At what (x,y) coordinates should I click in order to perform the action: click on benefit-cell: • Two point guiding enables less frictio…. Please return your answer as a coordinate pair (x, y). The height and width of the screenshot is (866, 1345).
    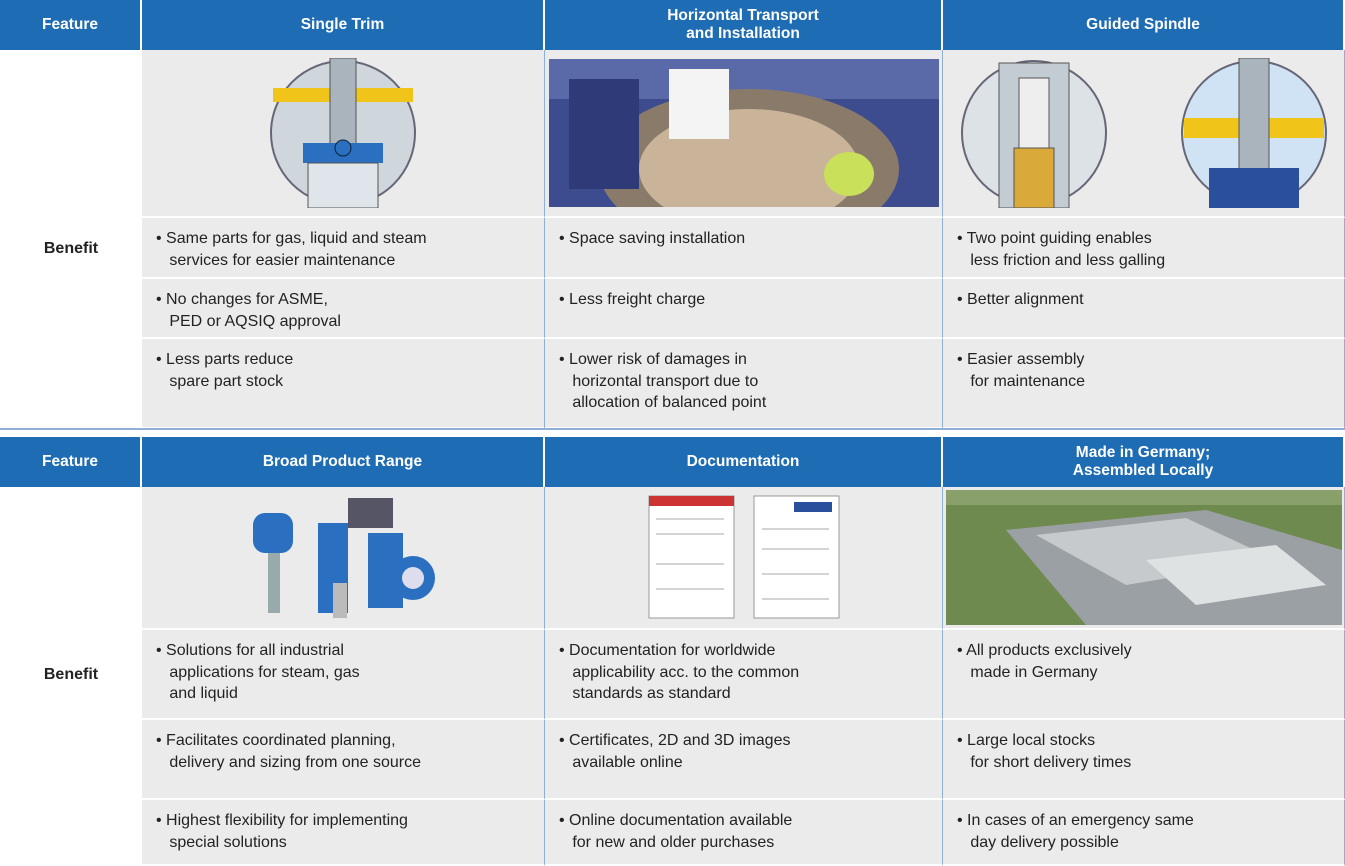
    Looking at the image, I should click on (1144, 248).